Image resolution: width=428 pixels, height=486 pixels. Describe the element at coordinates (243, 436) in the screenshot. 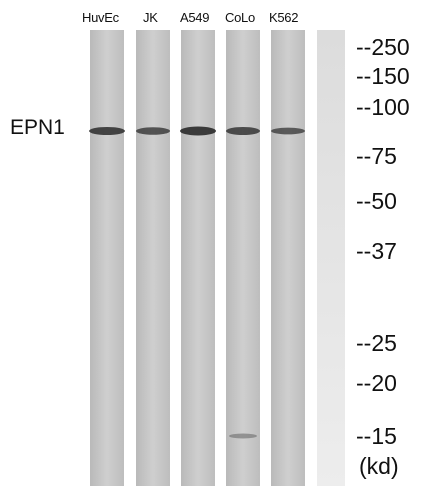

I see `band-colo-minor` at that location.